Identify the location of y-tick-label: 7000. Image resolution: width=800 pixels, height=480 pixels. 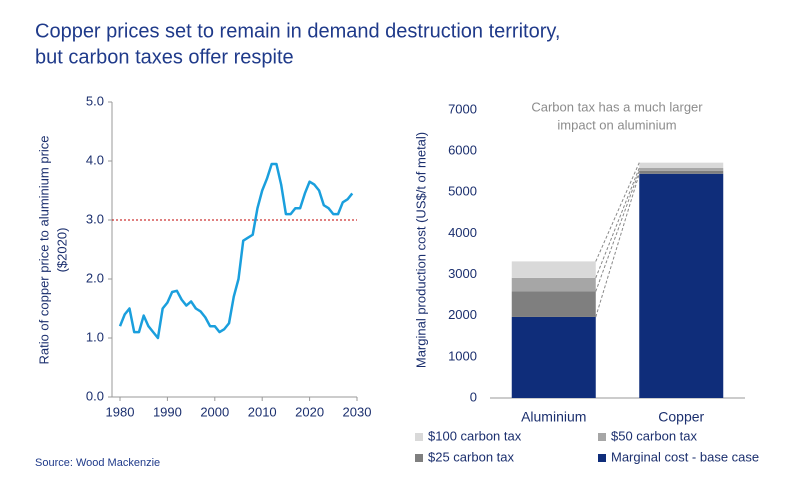
(462, 108).